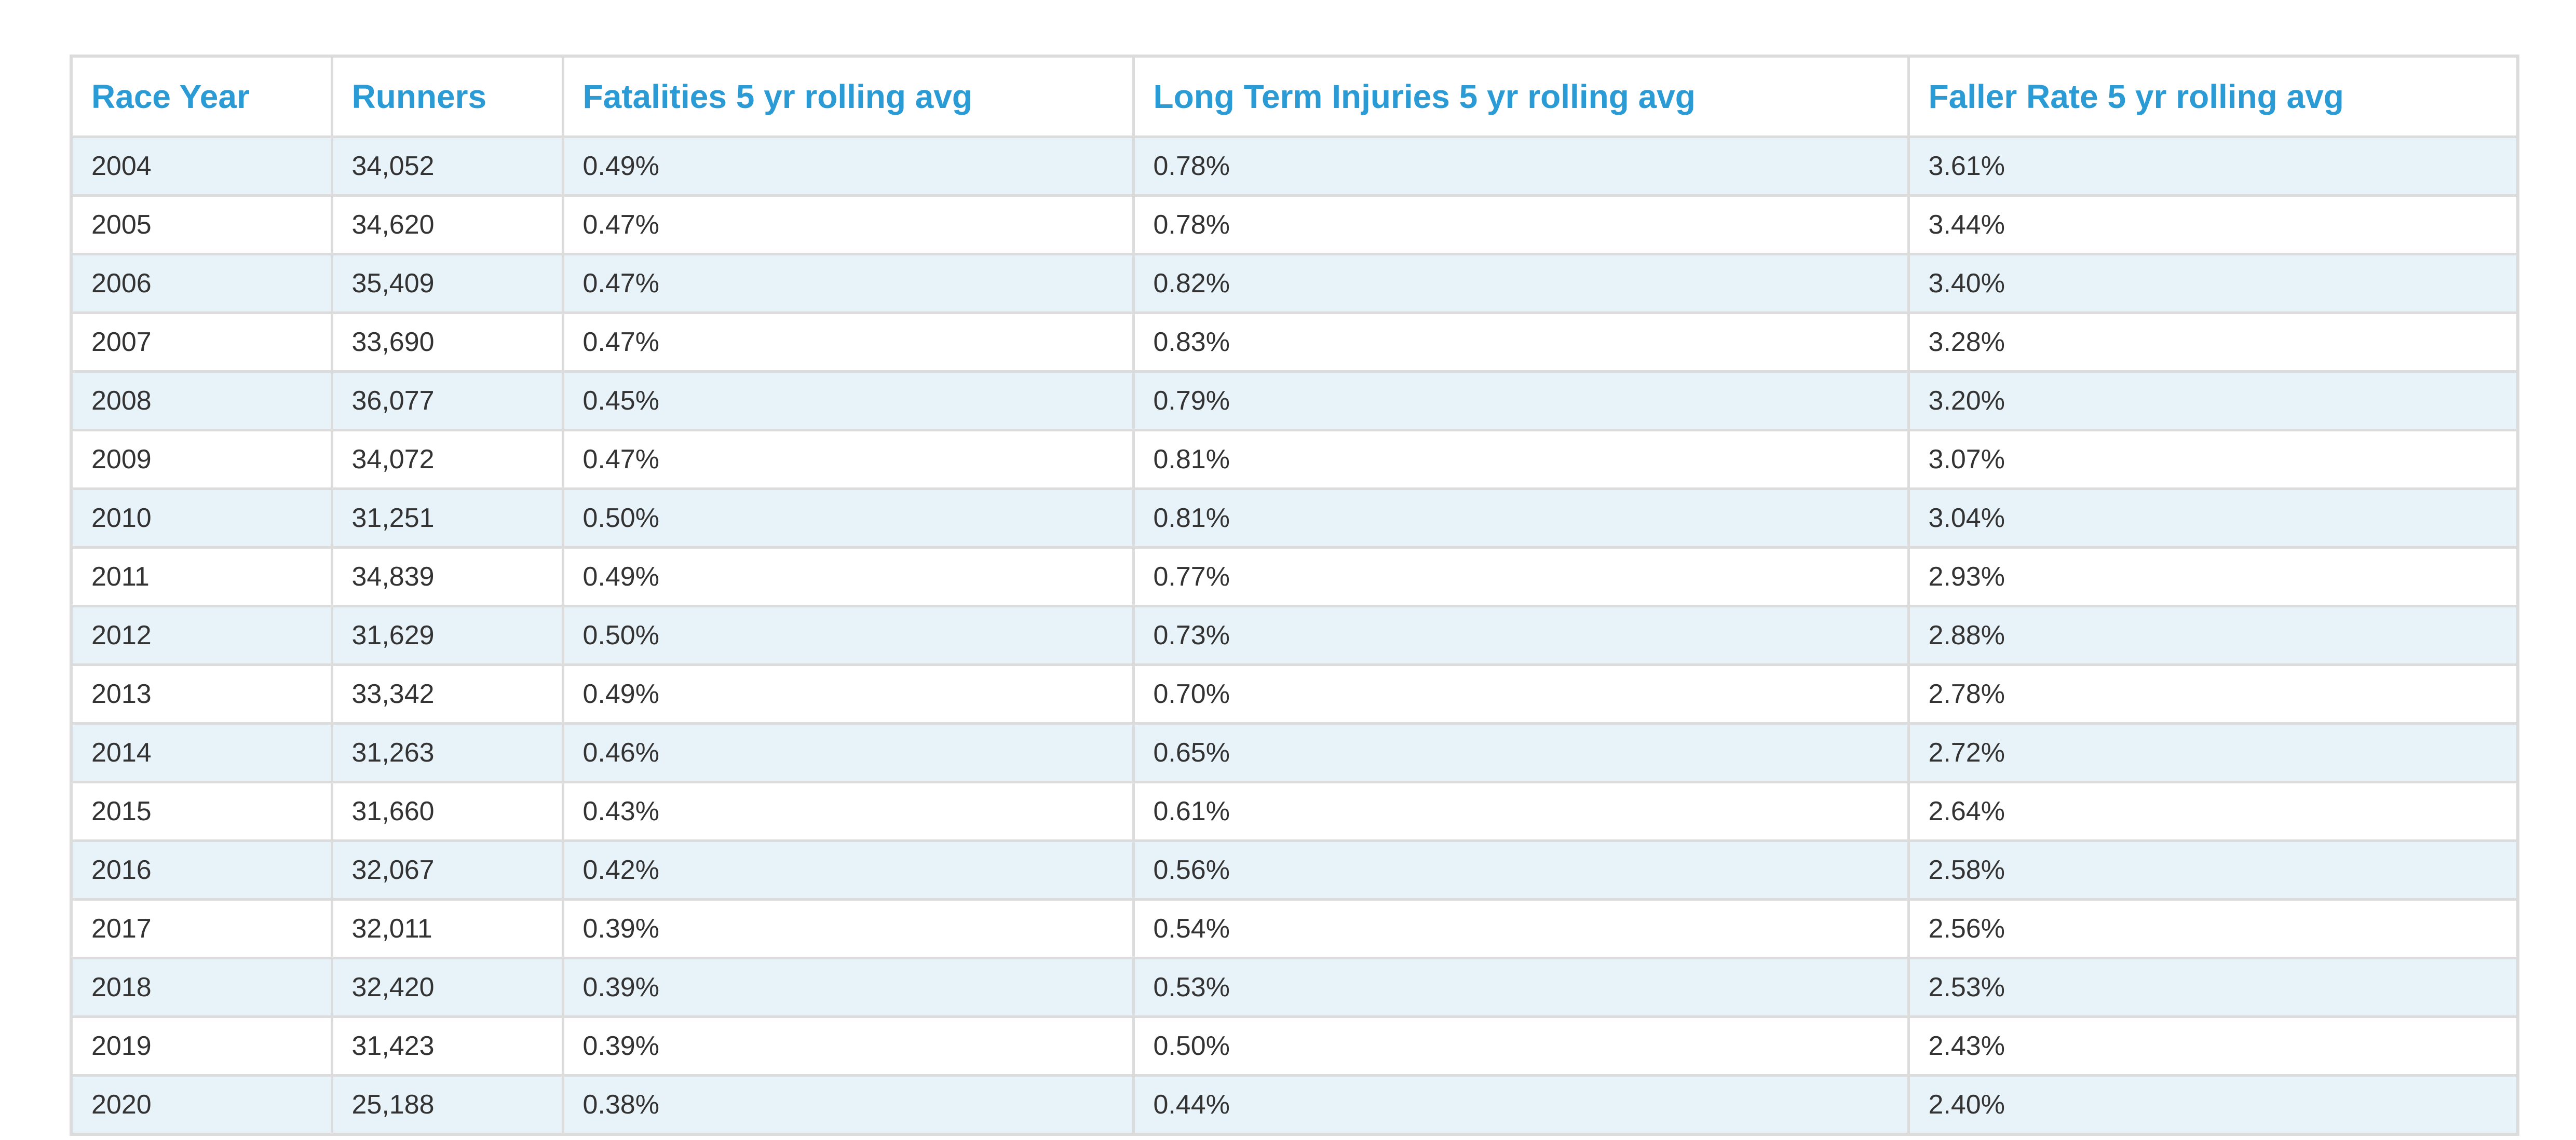 This screenshot has width=2576, height=1140. I want to click on table-cell: 3.40%, so click(2213, 283).